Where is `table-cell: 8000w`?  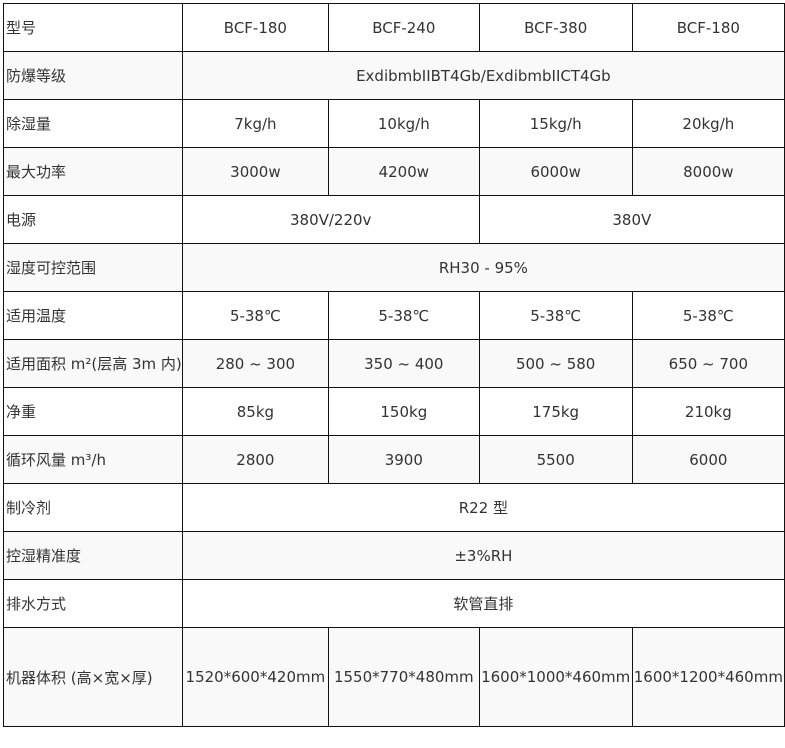
table-cell: 8000w is located at coordinates (708, 171).